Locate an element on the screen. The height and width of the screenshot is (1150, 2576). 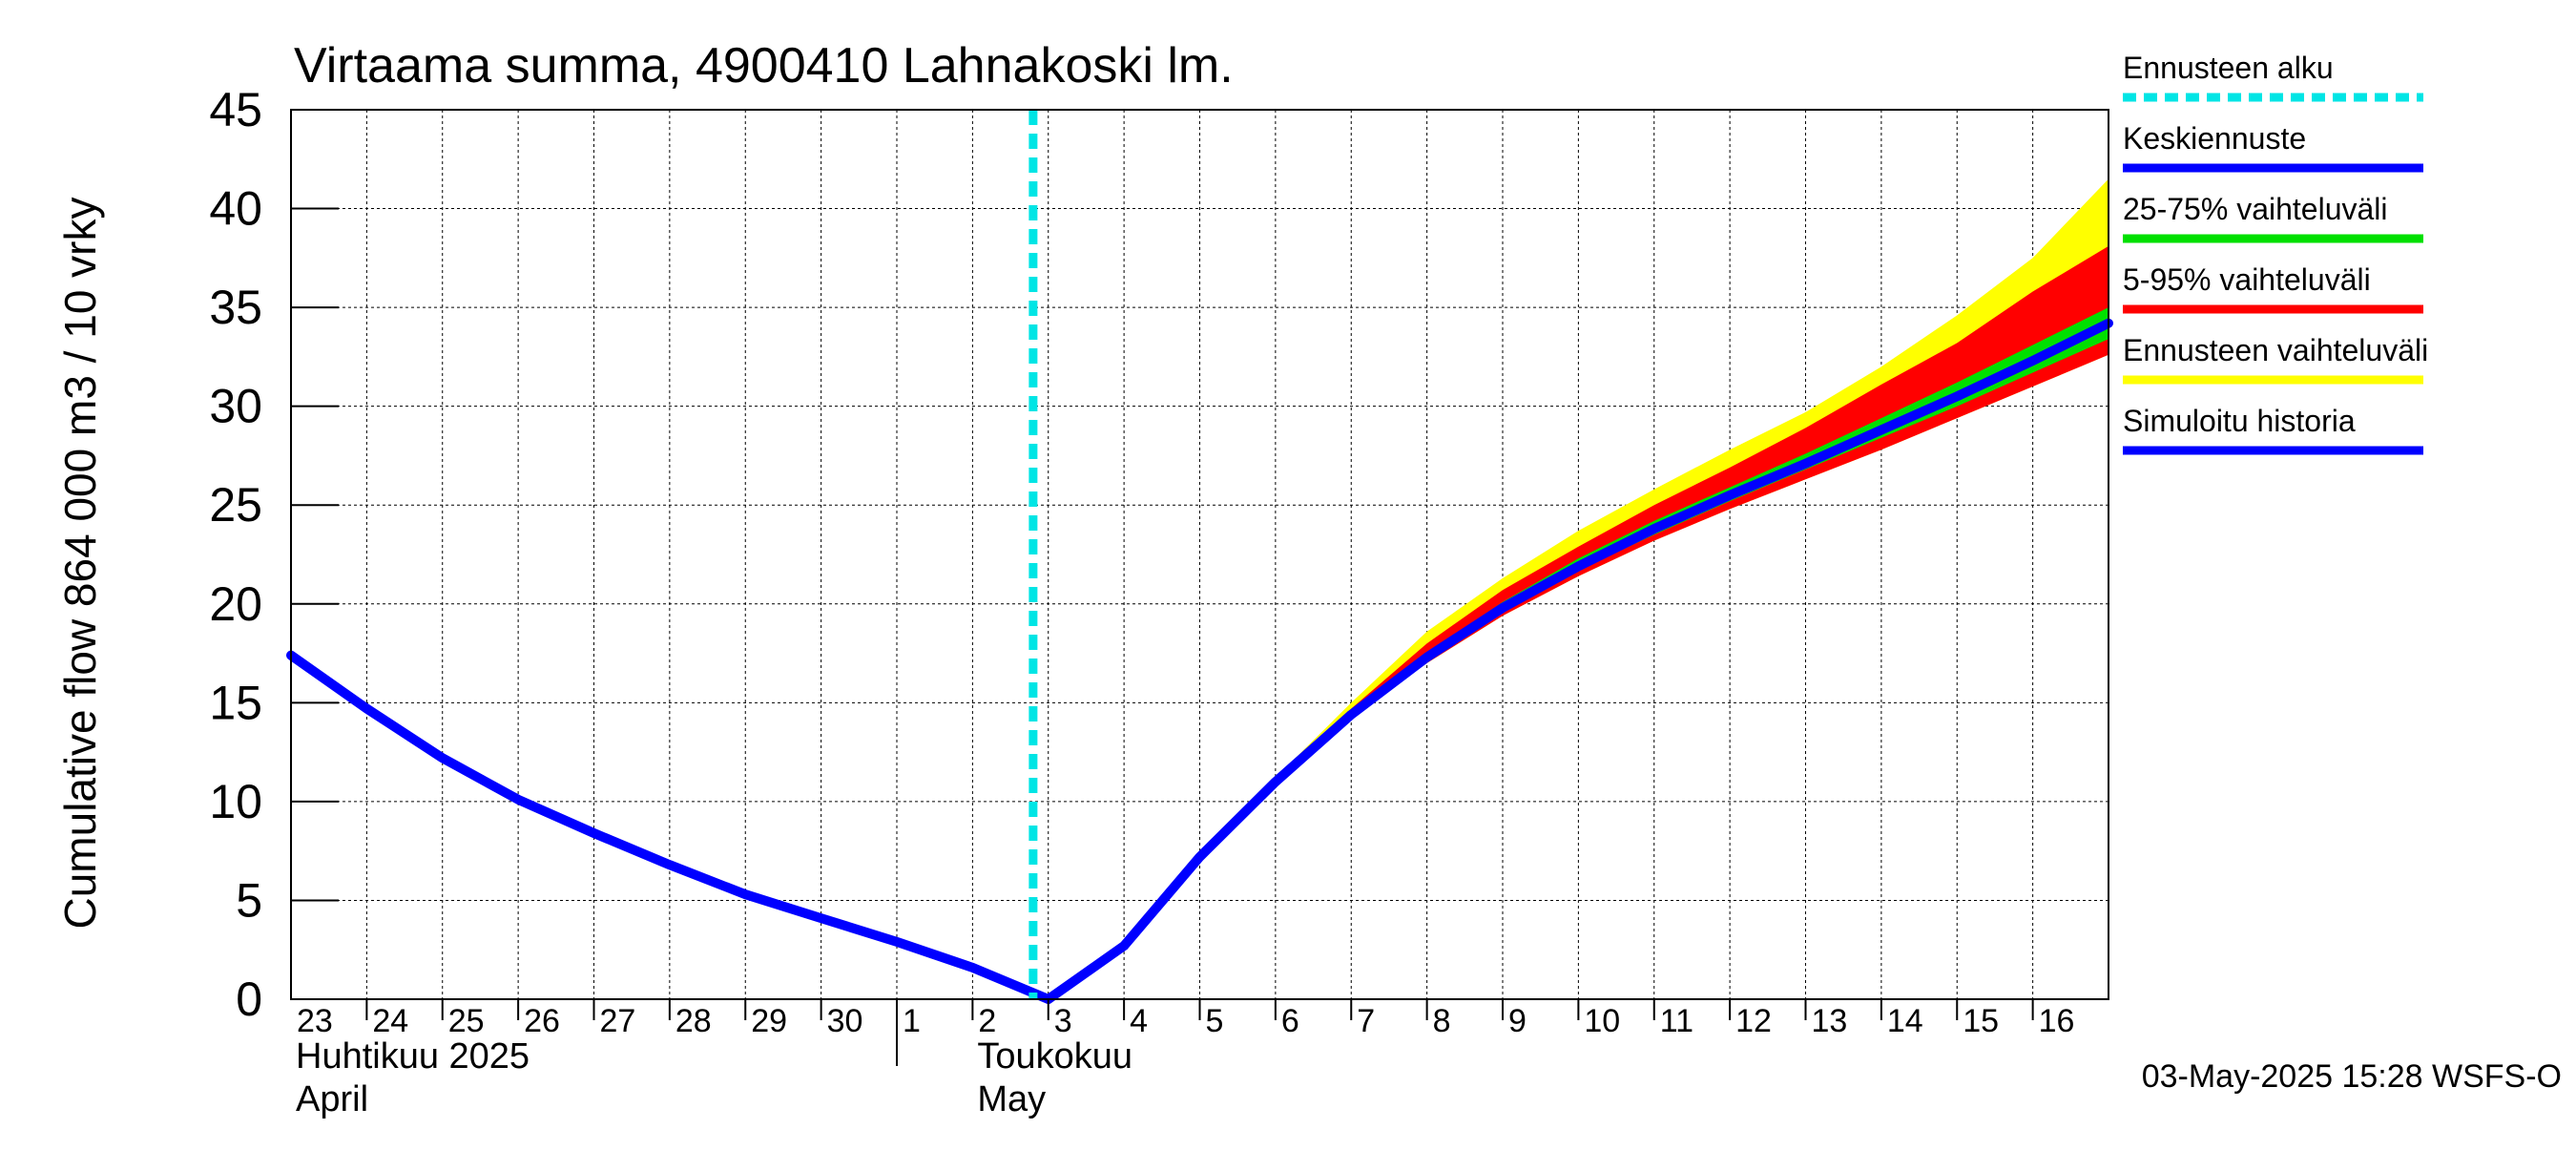
x-tick-label: 26 is located at coordinates (542, 1021).